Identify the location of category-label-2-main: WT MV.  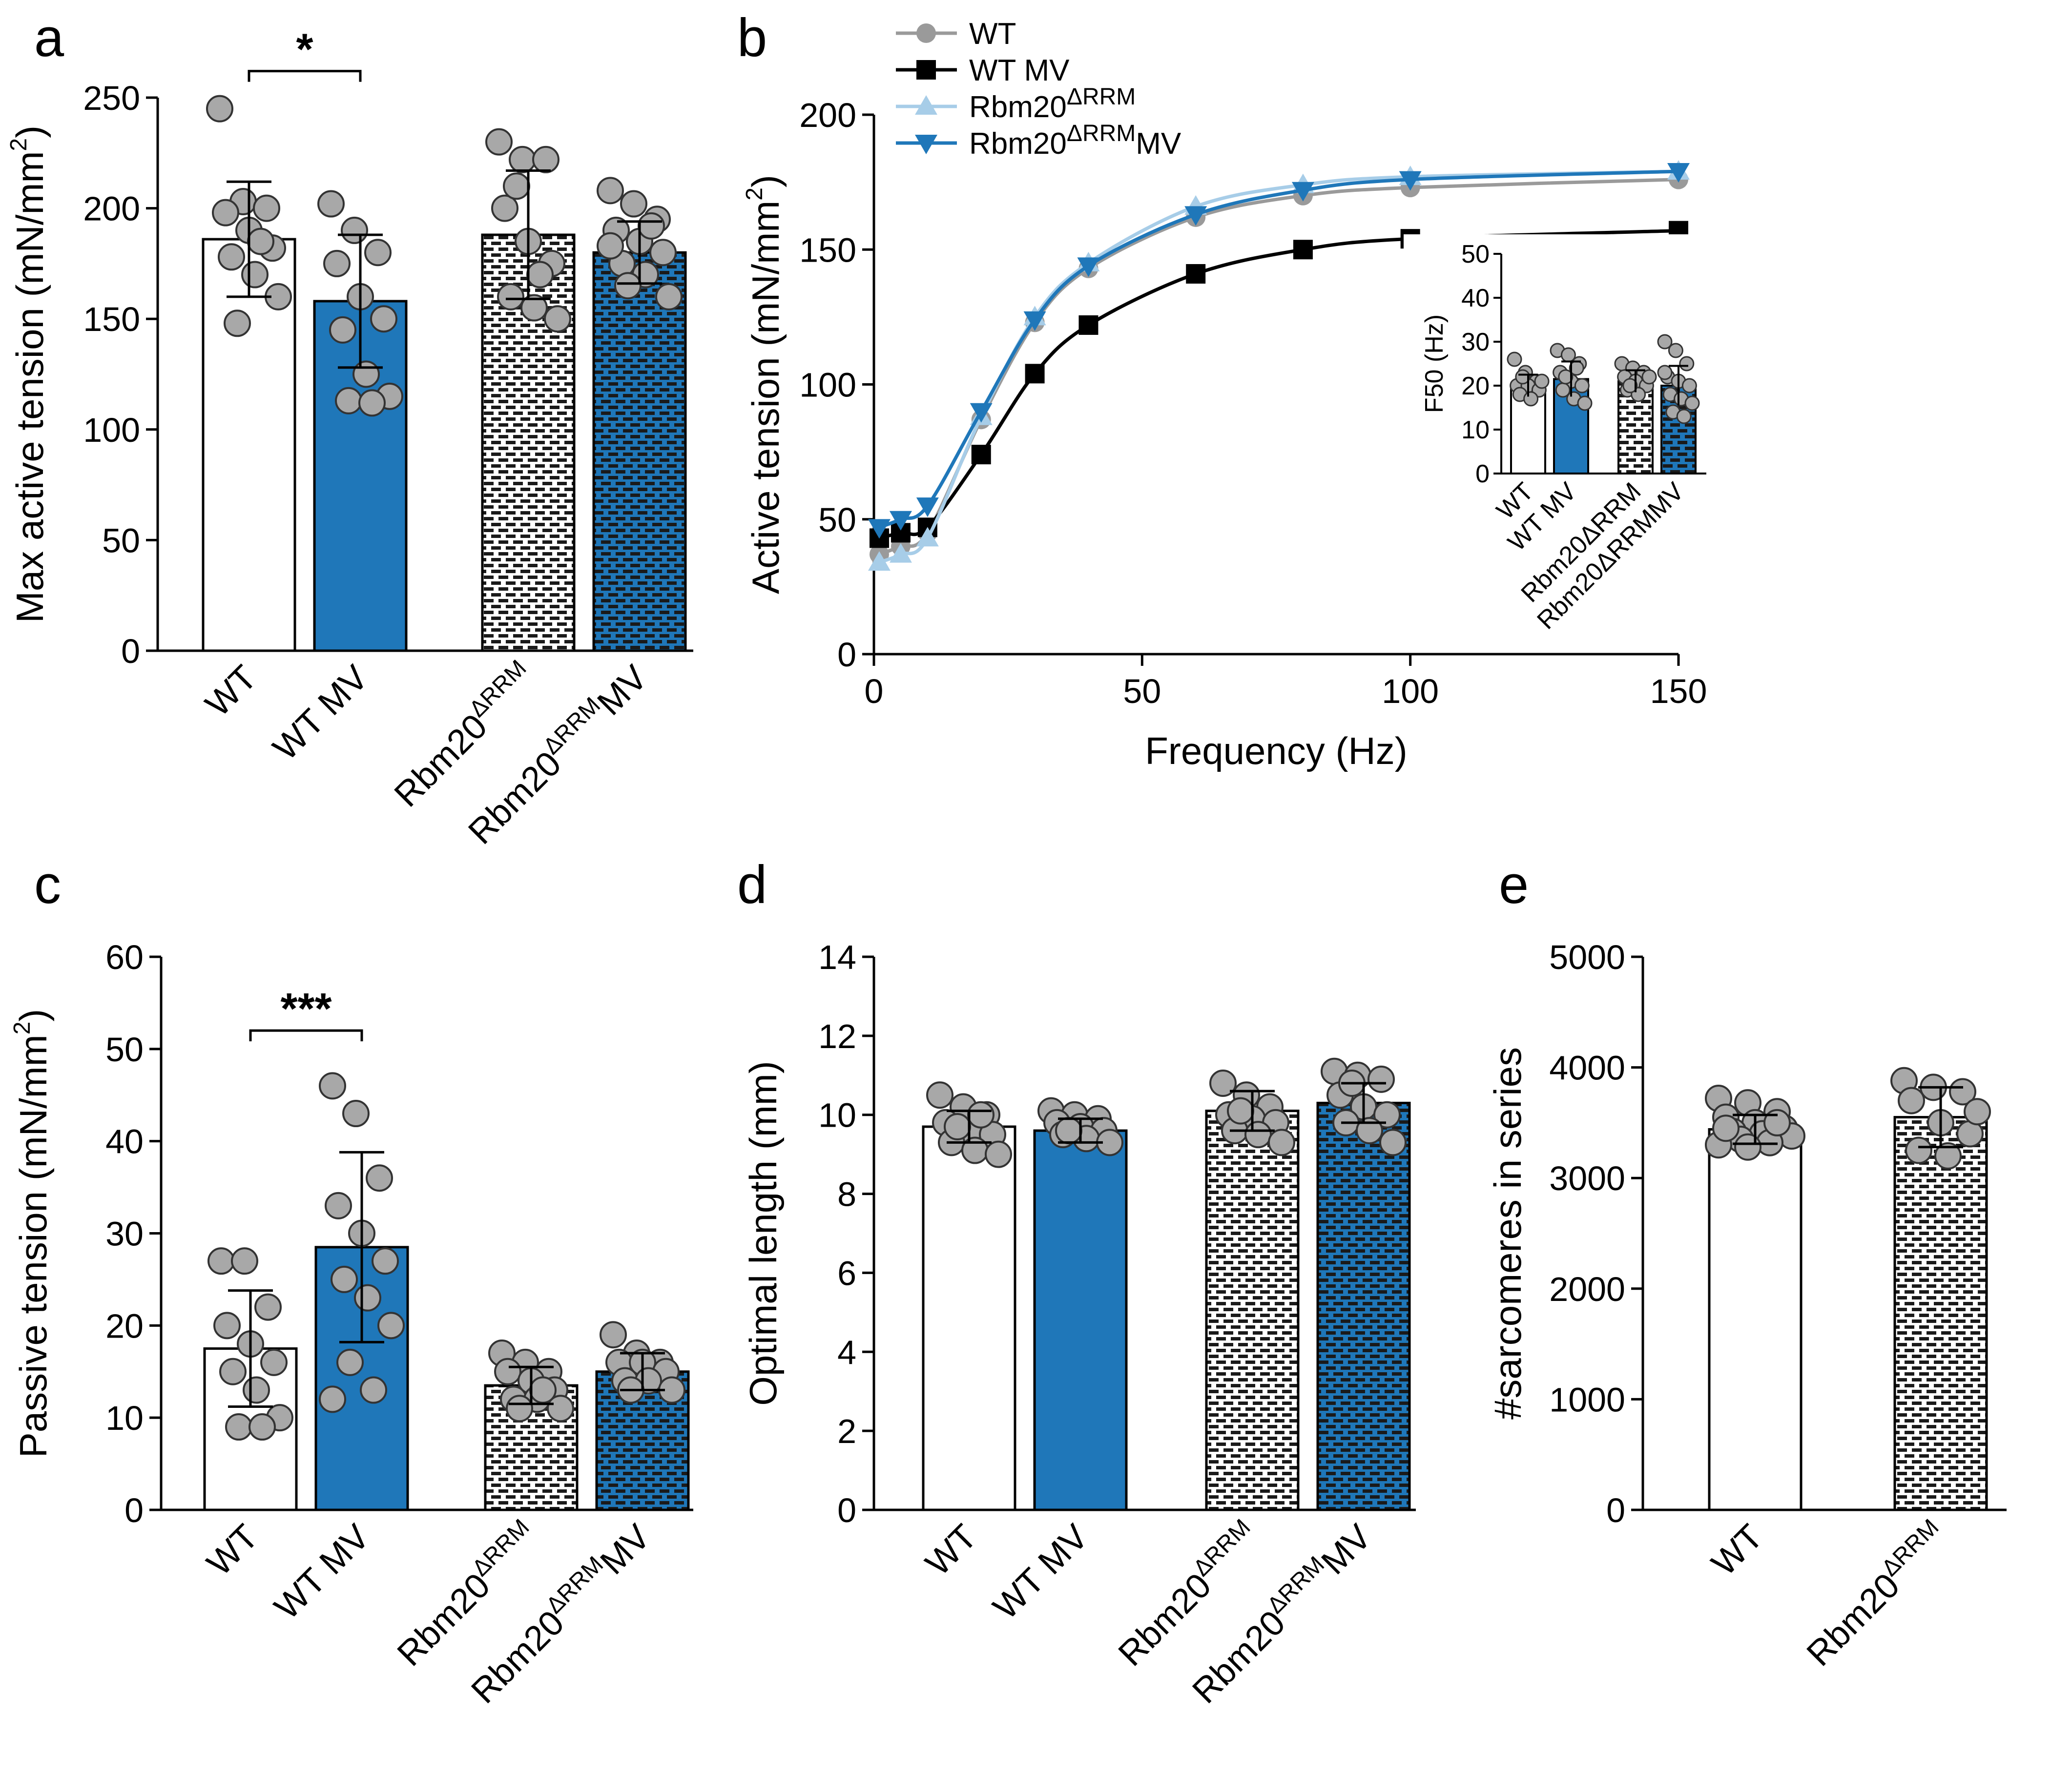
(320, 713).